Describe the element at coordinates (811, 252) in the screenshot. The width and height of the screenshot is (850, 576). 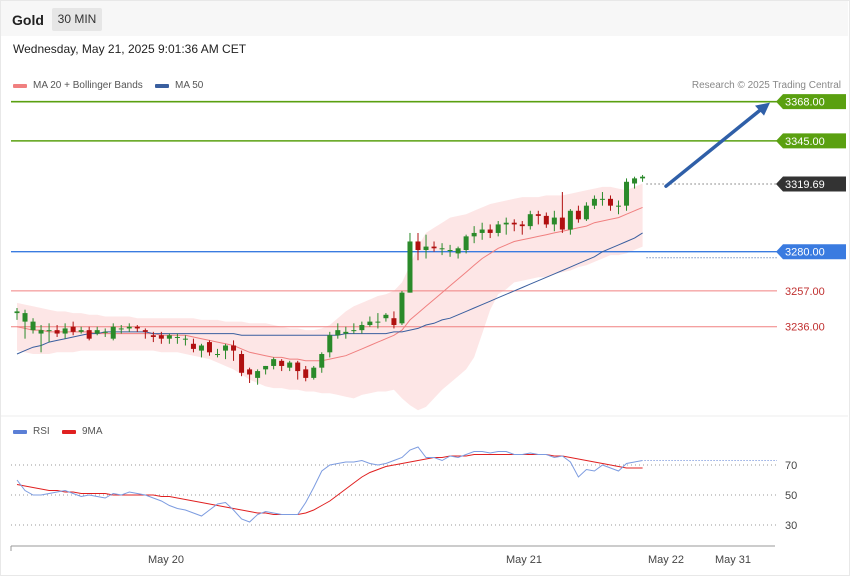
I see `level-tag-support` at that location.